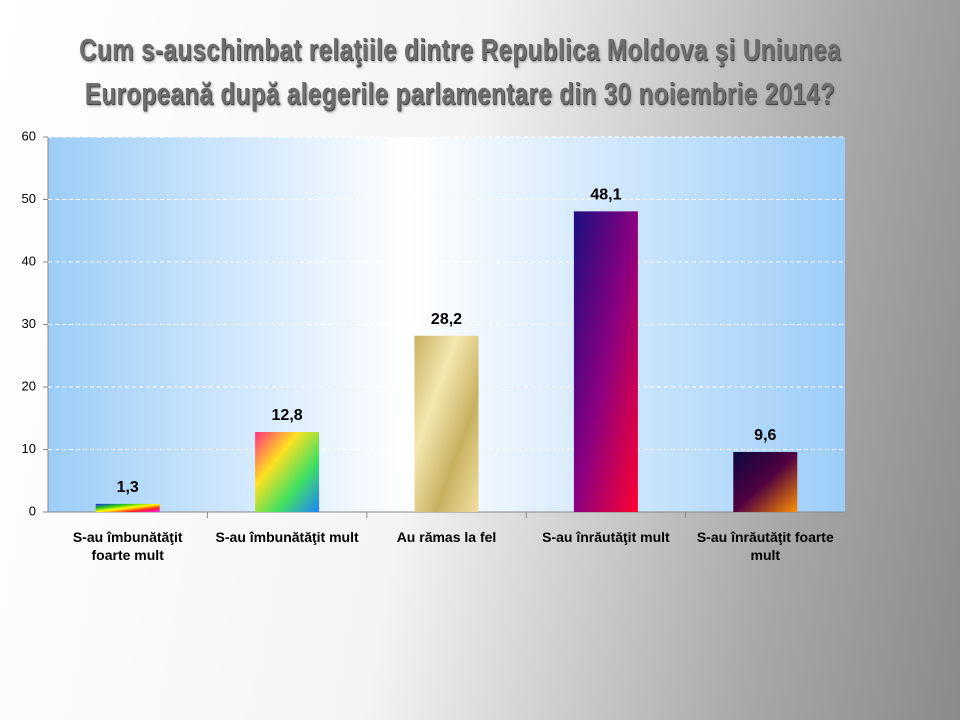 The image size is (960, 720). I want to click on x-tick-label: Au rămas la fel, so click(446, 537).